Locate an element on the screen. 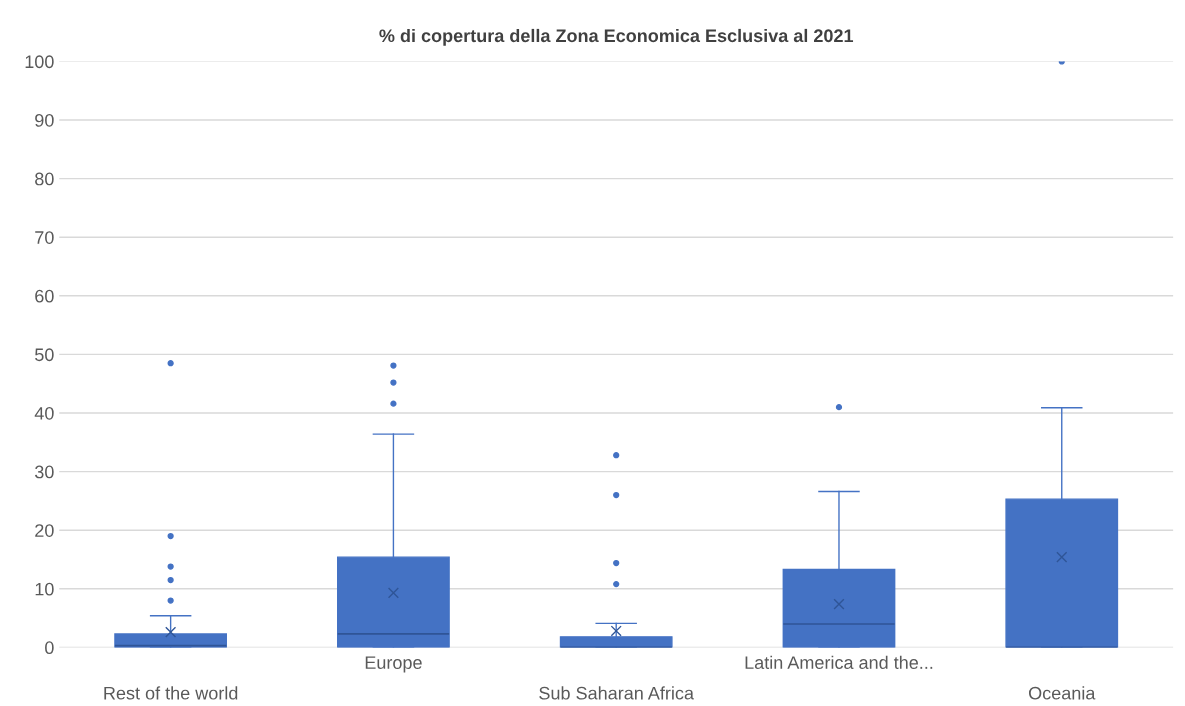  y-tick-label: 80 is located at coordinates (44, 179).